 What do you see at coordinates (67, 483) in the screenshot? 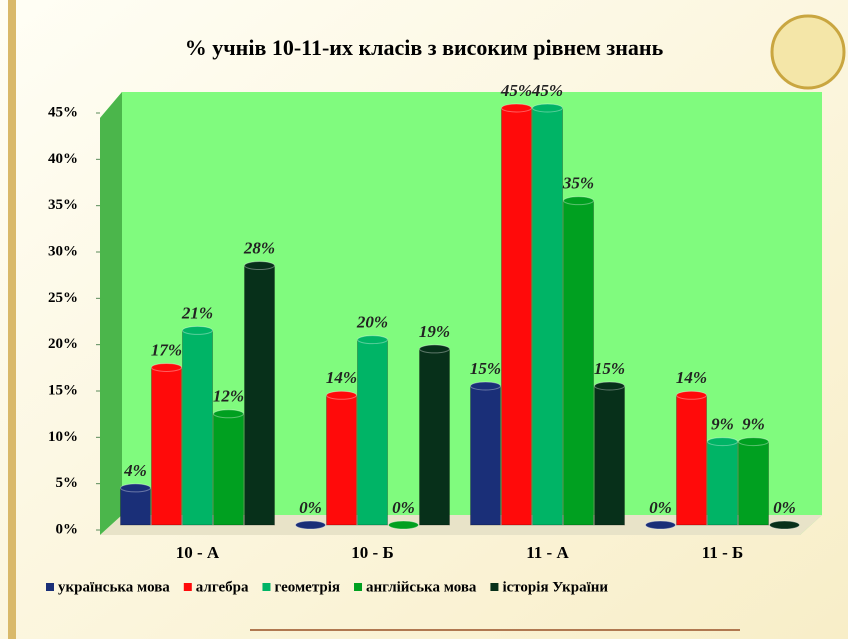
I see `y-tick-label: 5%` at bounding box center [67, 483].